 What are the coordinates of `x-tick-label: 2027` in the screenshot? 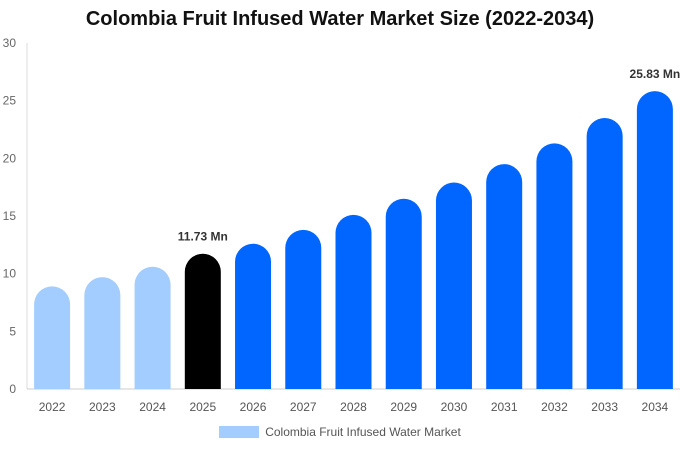 It's located at (303, 407).